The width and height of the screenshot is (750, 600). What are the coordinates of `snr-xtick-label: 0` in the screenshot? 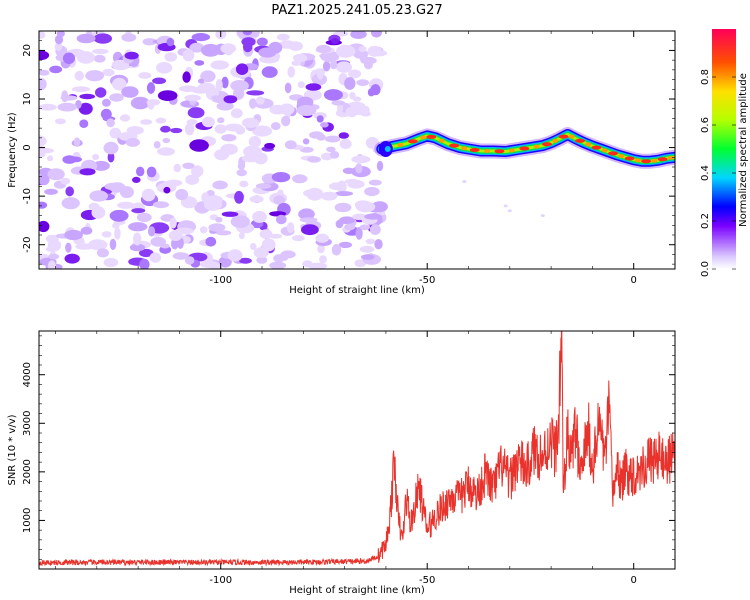 It's located at (634, 580).